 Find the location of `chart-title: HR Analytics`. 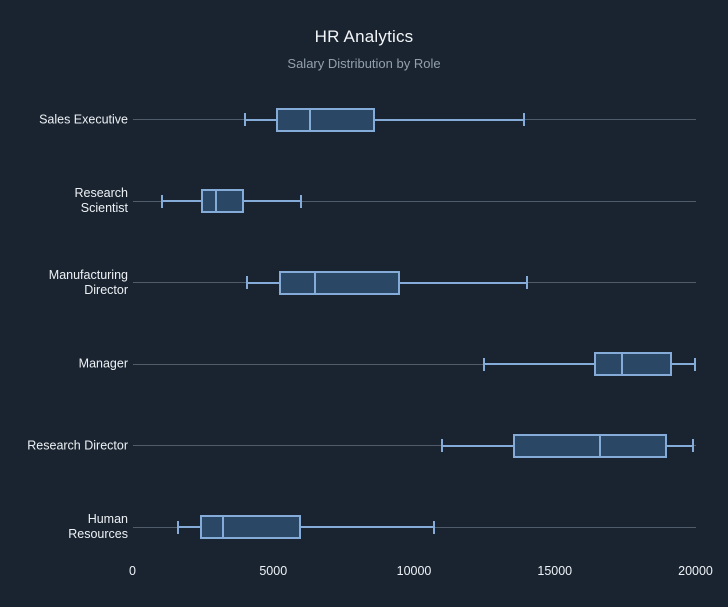

chart-title: HR Analytics is located at coordinates (364, 36).